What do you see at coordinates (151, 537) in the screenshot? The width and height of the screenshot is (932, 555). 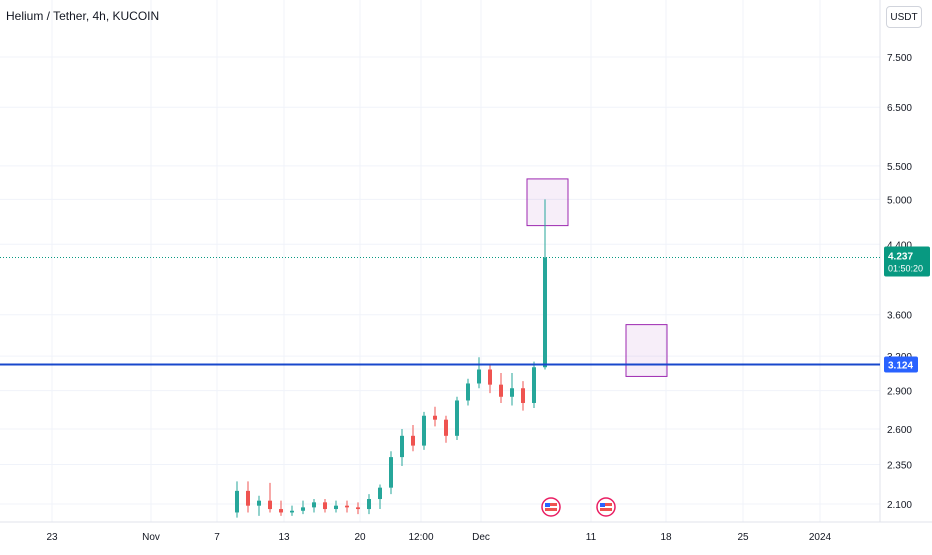 I see `x-tick-label: Nov` at bounding box center [151, 537].